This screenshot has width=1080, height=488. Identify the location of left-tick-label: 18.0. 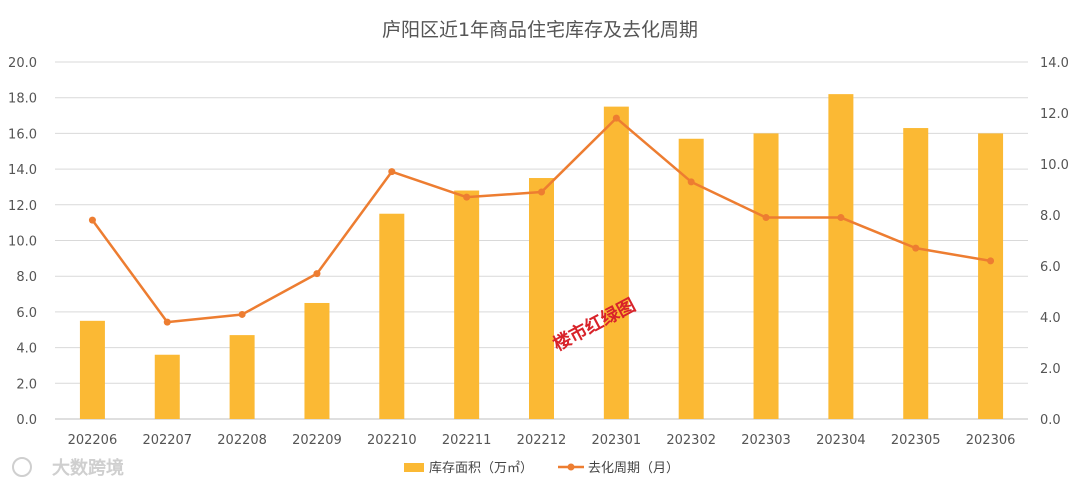
(22, 99).